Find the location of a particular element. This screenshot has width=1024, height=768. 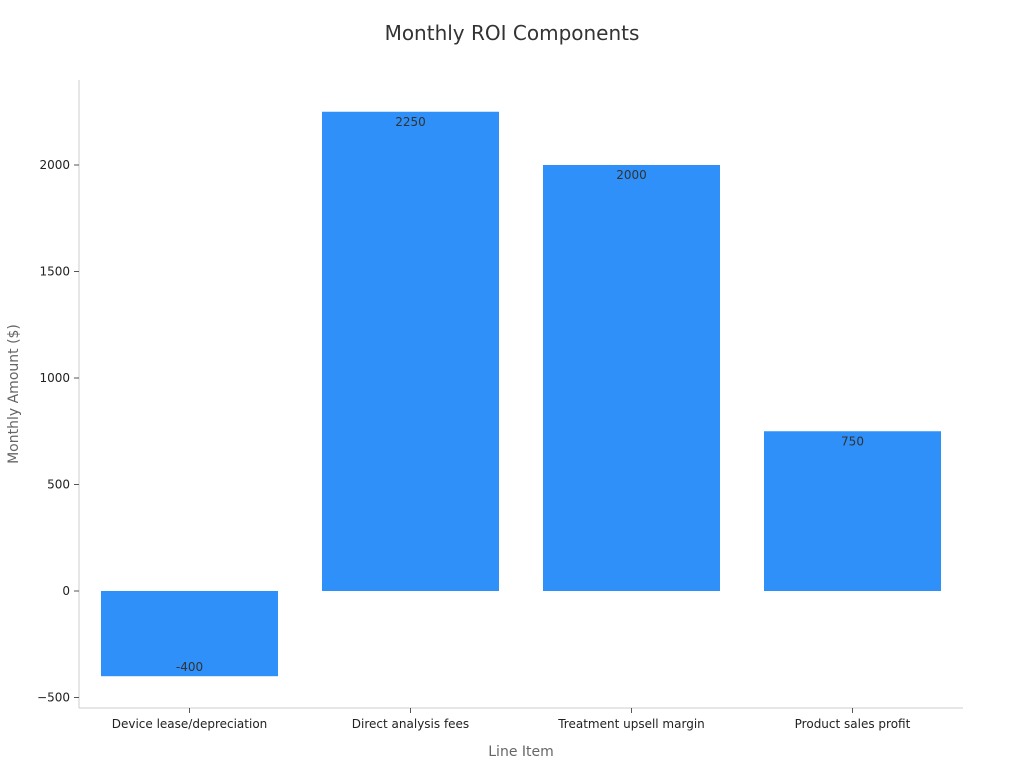

x-axis-title: Line Item is located at coordinates (521, 752).